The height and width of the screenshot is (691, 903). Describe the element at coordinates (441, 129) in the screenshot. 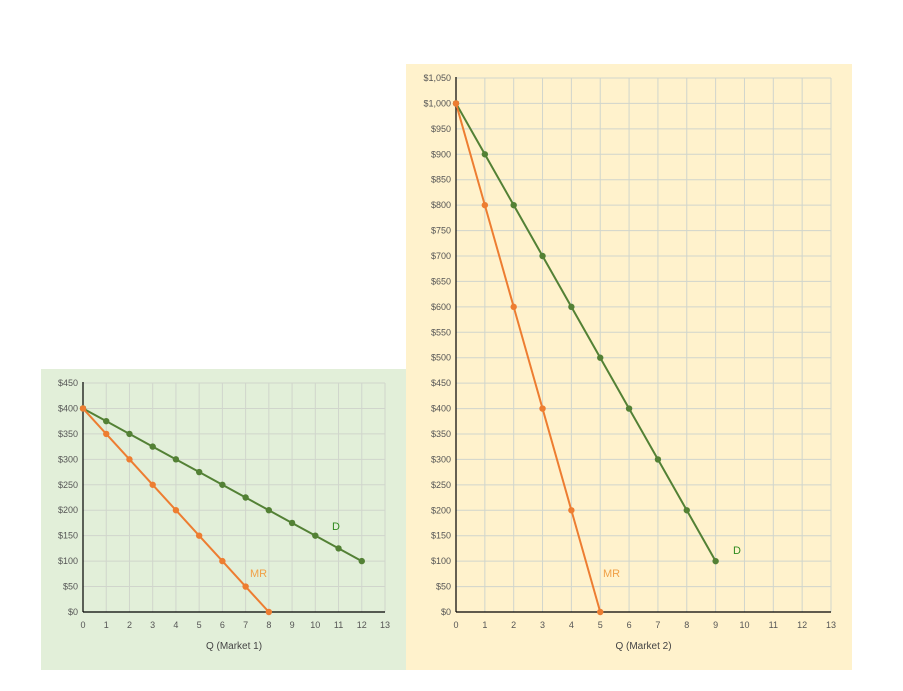

I see `y-tick-label: $950` at that location.